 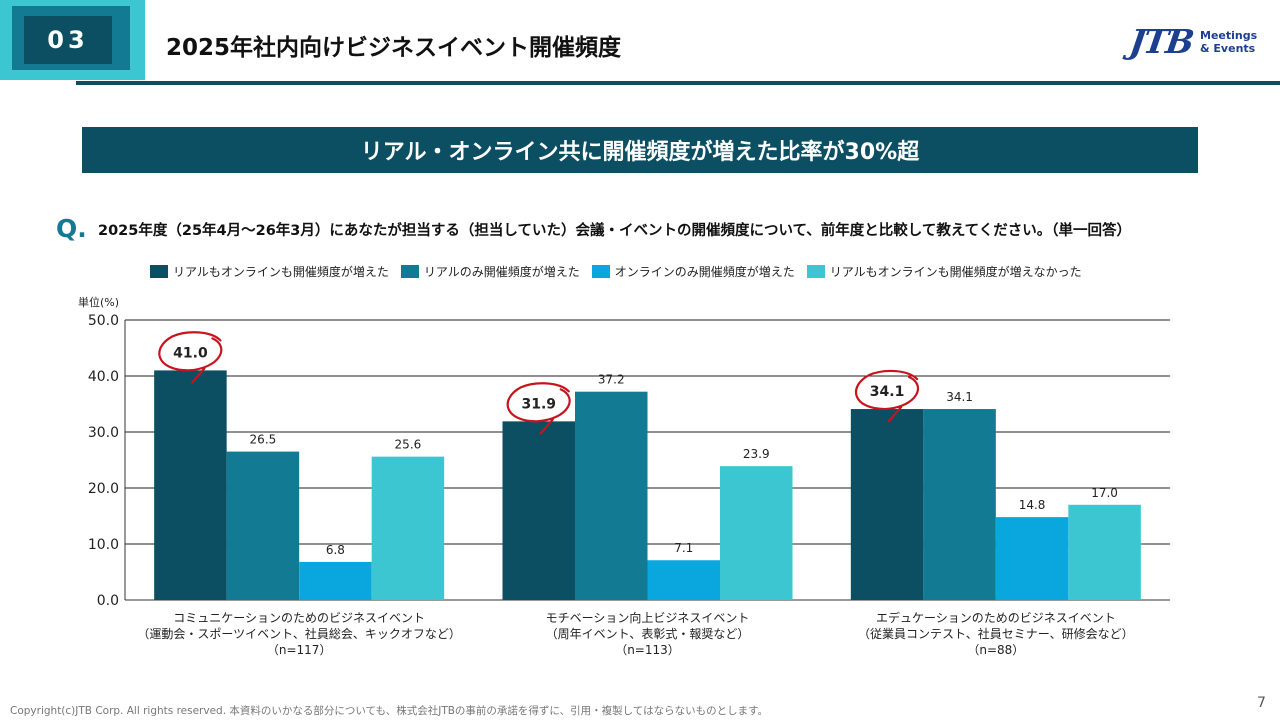 I want to click on category-label: （n=117）, so click(x=299, y=650).